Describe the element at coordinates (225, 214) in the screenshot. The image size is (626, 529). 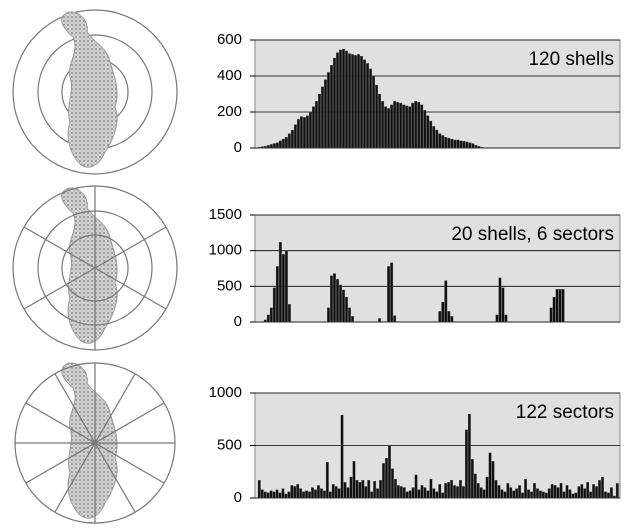
I see `y-tick-label: 1500` at that location.